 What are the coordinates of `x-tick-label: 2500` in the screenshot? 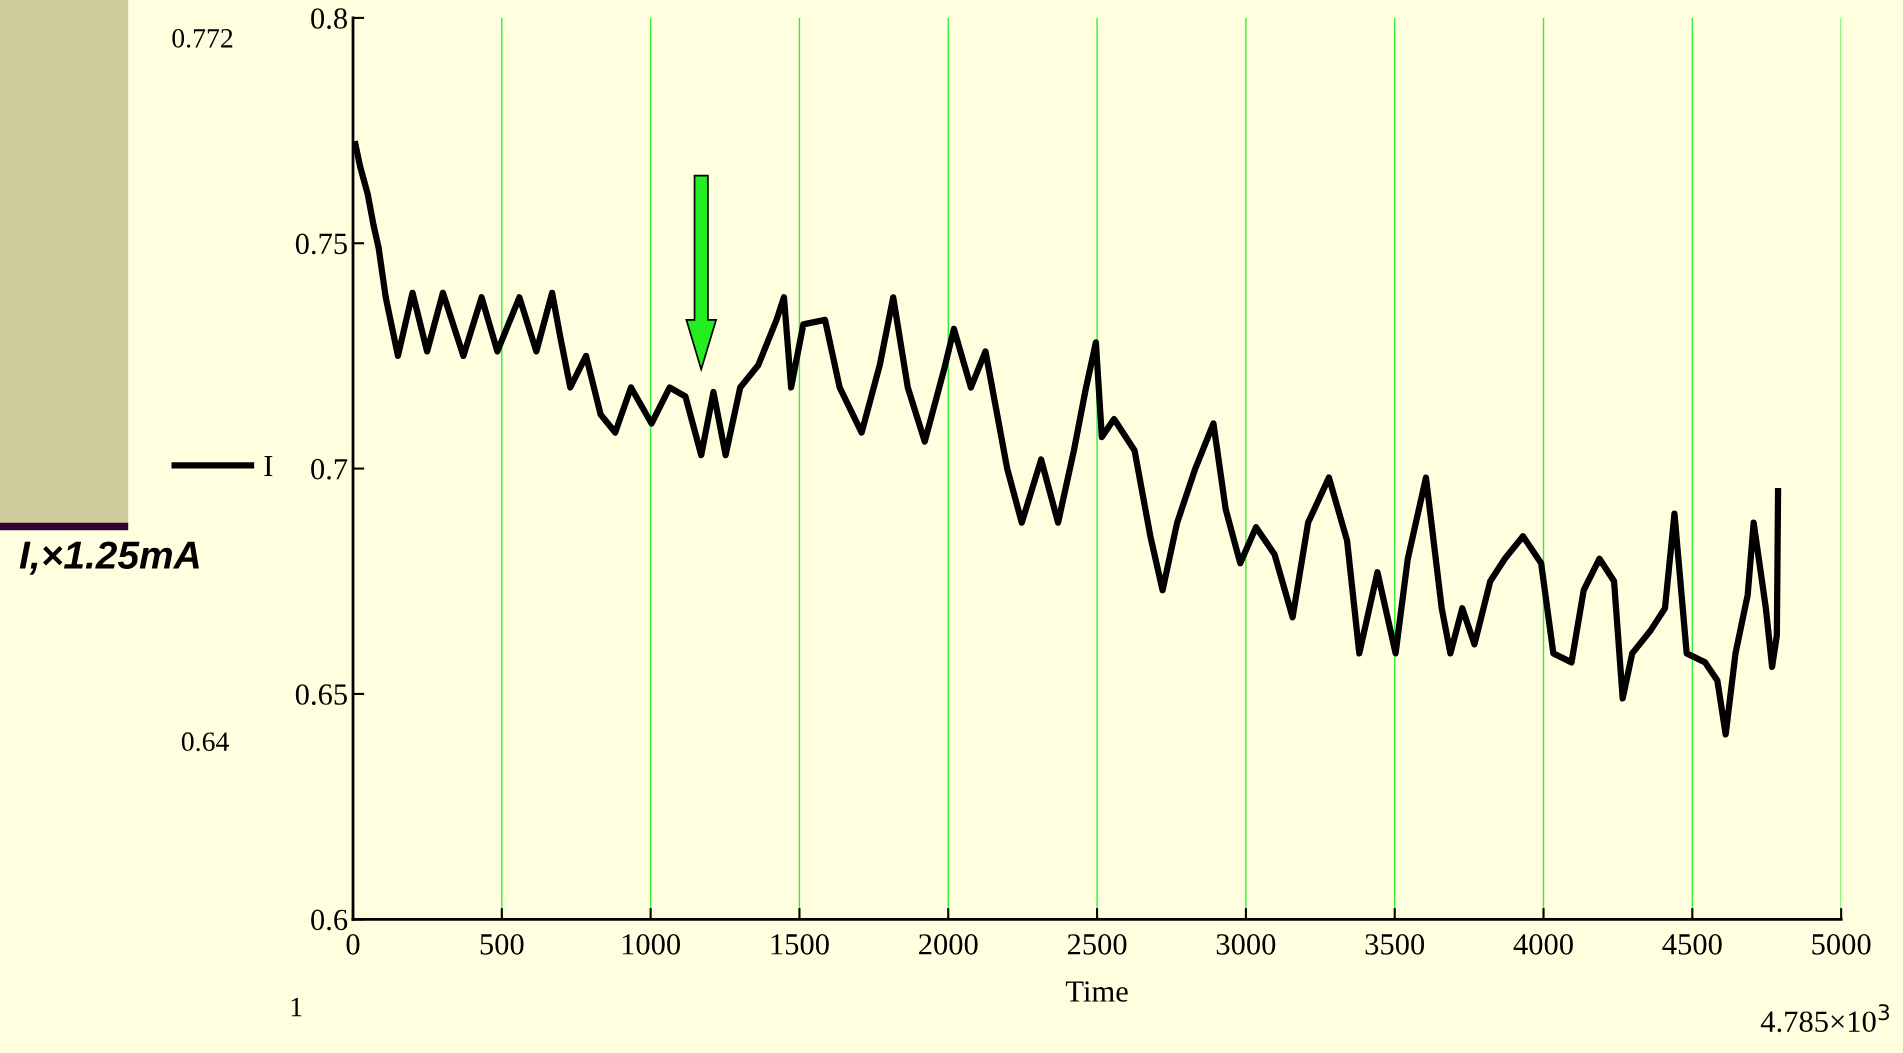 It's located at (1097, 944).